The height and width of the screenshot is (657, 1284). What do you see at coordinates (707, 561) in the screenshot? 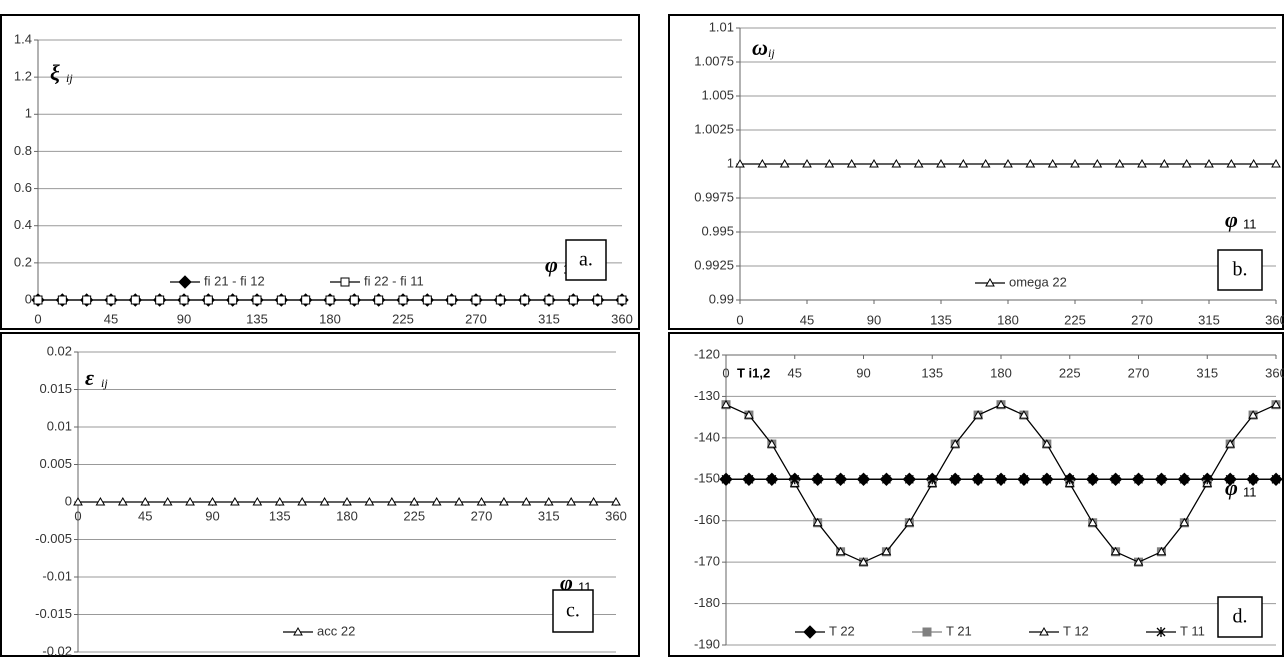
I see `y-tick-label: -170` at bounding box center [707, 561].